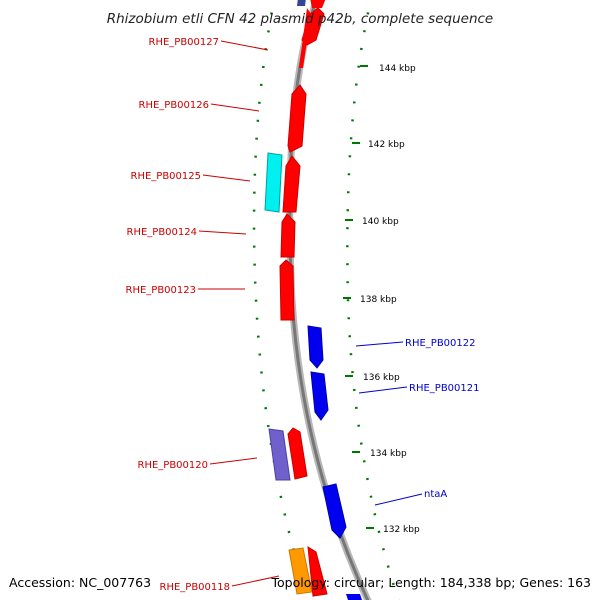  Describe the element at coordinates (440, 343) in the screenshot. I see `gene-label-rhe-pb00122: RHE_PB00122` at that location.